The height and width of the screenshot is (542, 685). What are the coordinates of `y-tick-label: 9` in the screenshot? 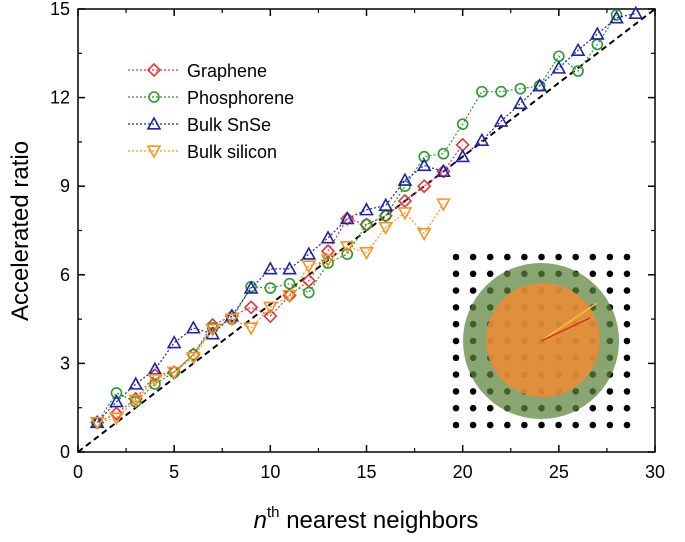 It's located at (65, 186).